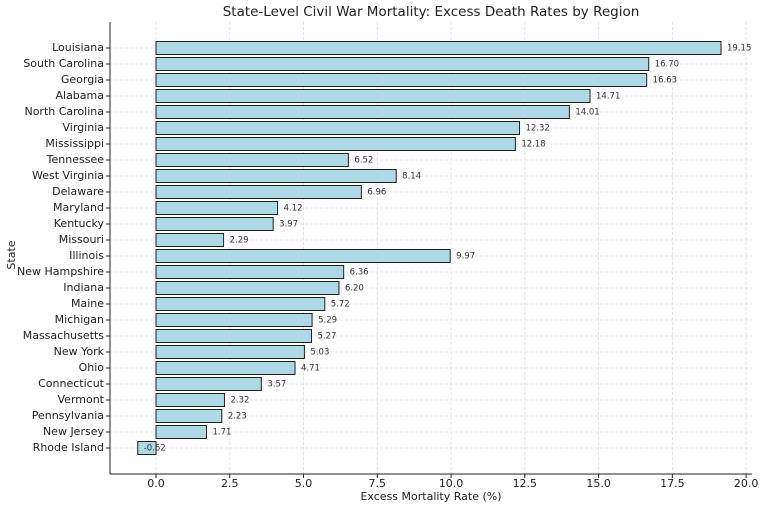  What do you see at coordinates (11, 254) in the screenshot?
I see `y-axis-label: State` at bounding box center [11, 254].